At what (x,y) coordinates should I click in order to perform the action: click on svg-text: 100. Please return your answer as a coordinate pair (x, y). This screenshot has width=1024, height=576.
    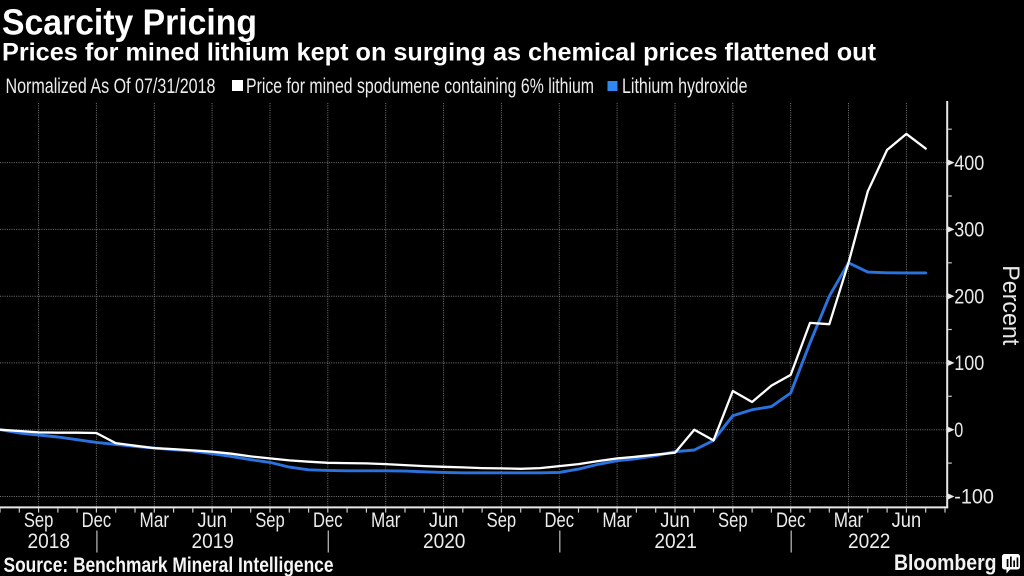
    Looking at the image, I should click on (969, 363).